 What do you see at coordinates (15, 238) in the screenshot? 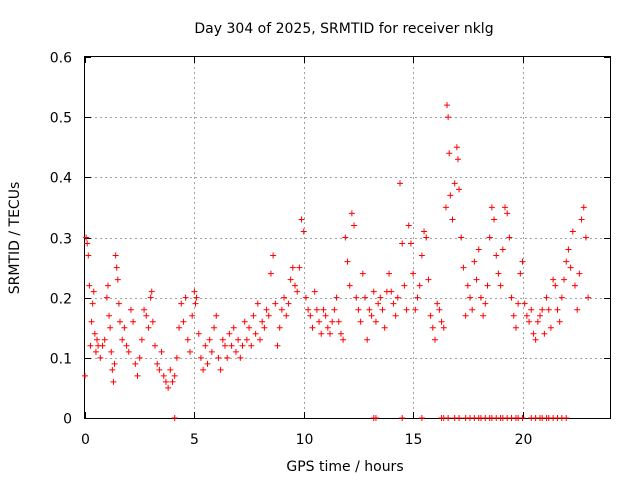
I see `y-axis-title: SRMTID / TECUs` at bounding box center [15, 238].